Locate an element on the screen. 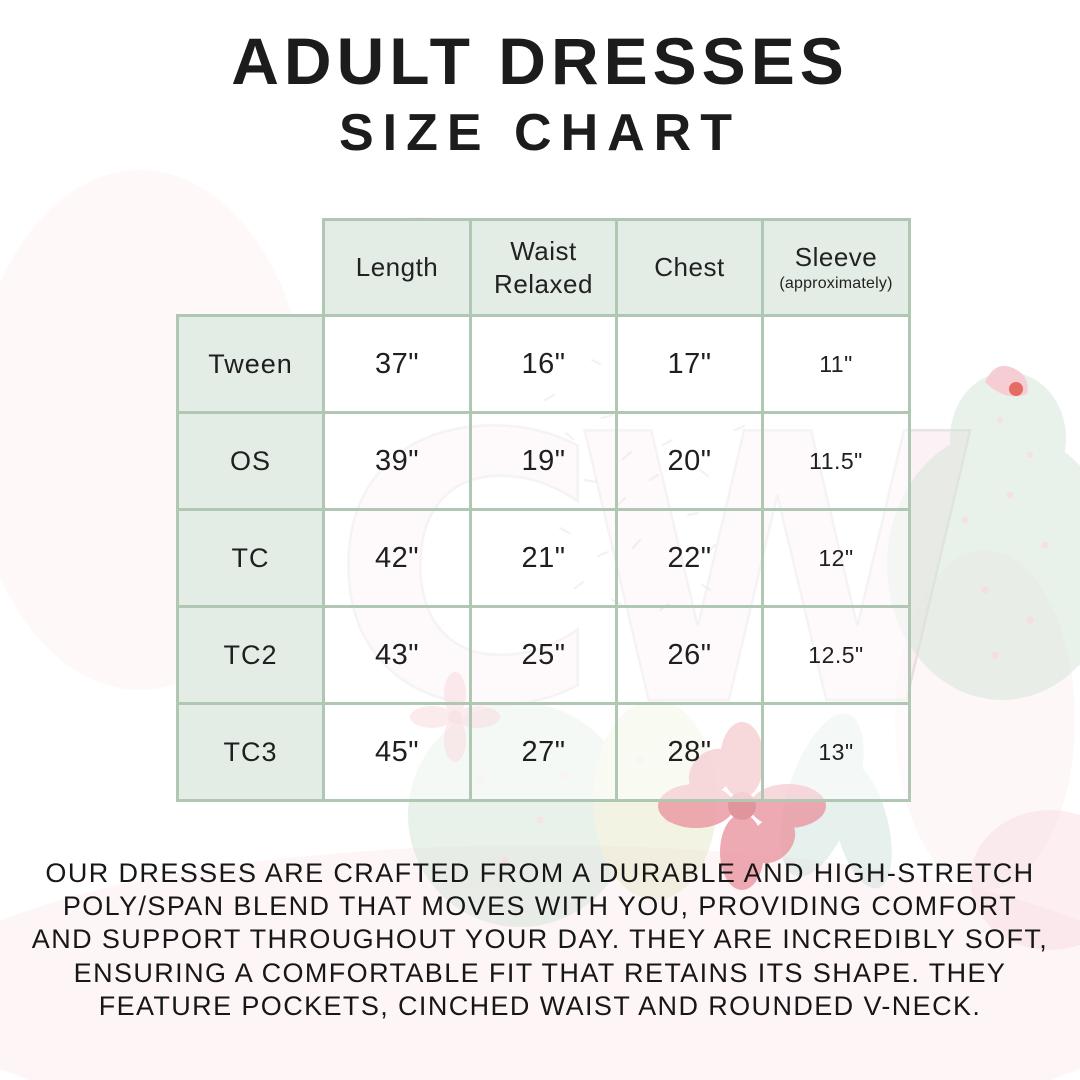 Image resolution: width=1080 pixels, height=1080 pixels. table-cell: 25" is located at coordinates (543, 655).